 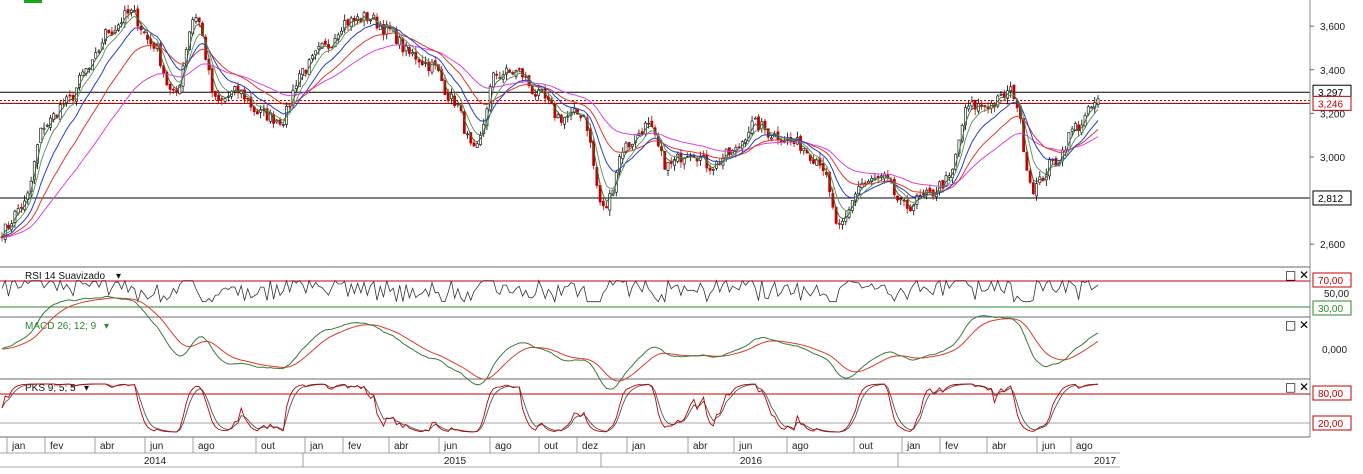 I want to click on rsi-dropdown-icon: ▾, so click(x=118, y=276).